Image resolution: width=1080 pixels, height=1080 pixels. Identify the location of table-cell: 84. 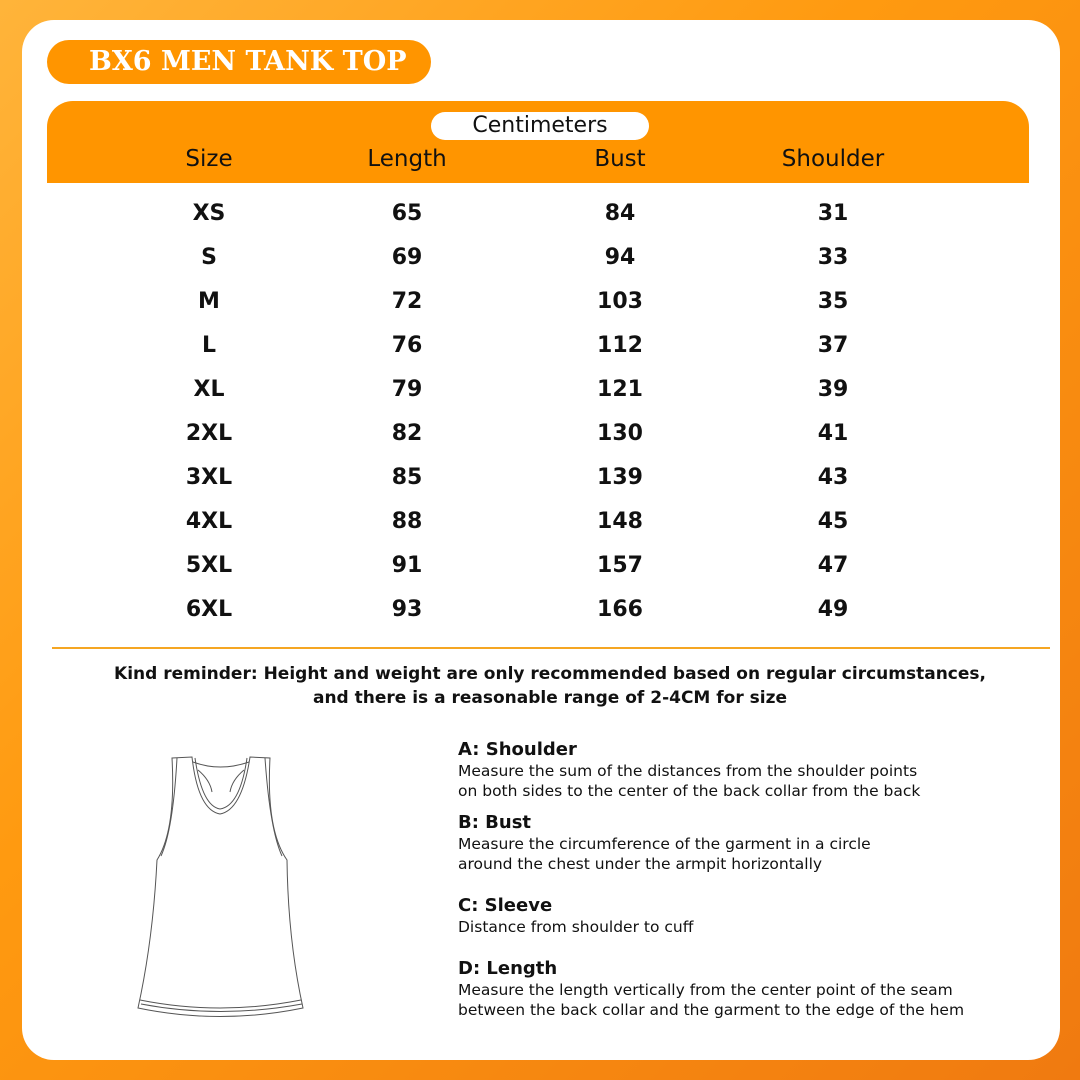
(620, 213).